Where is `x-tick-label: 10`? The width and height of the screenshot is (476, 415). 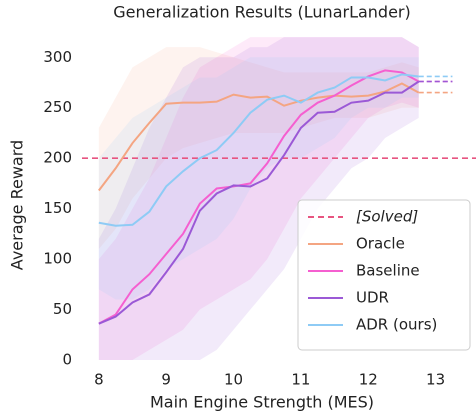
x-tick-label: 10 is located at coordinates (233, 380).